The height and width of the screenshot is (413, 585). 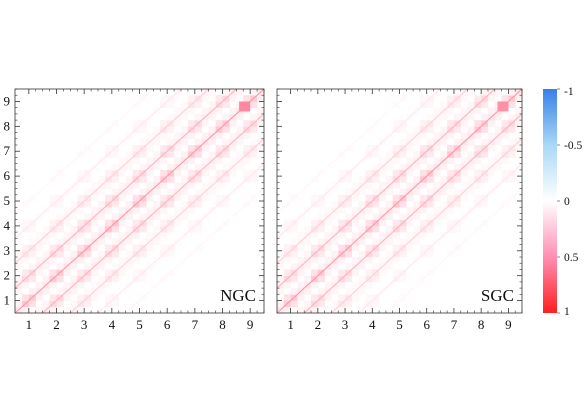 I want to click on y-tick-label: 4, so click(x=7, y=225).